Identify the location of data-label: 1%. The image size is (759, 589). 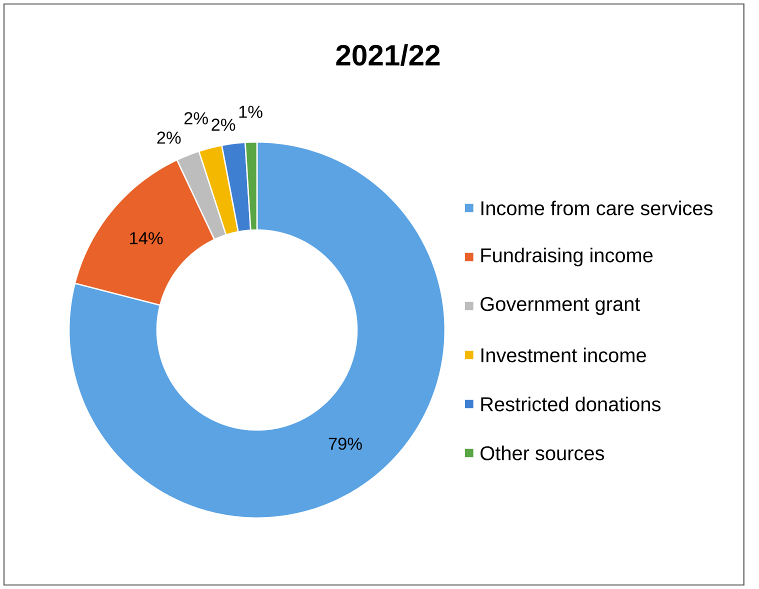
(250, 112).